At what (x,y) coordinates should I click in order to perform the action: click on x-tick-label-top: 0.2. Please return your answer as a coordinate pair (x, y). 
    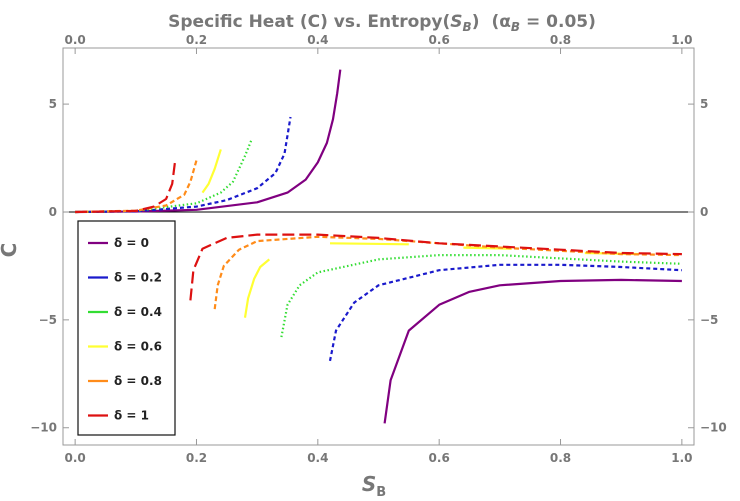
    Looking at the image, I should click on (196, 40).